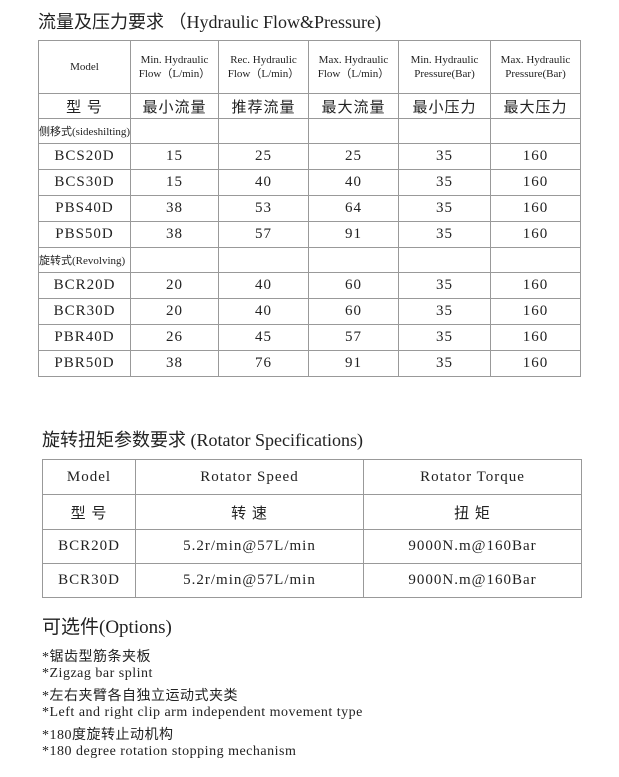 The height and width of the screenshot is (777, 619). I want to click on table-row: PBS40D 38 53 64 35 160, so click(309, 208).